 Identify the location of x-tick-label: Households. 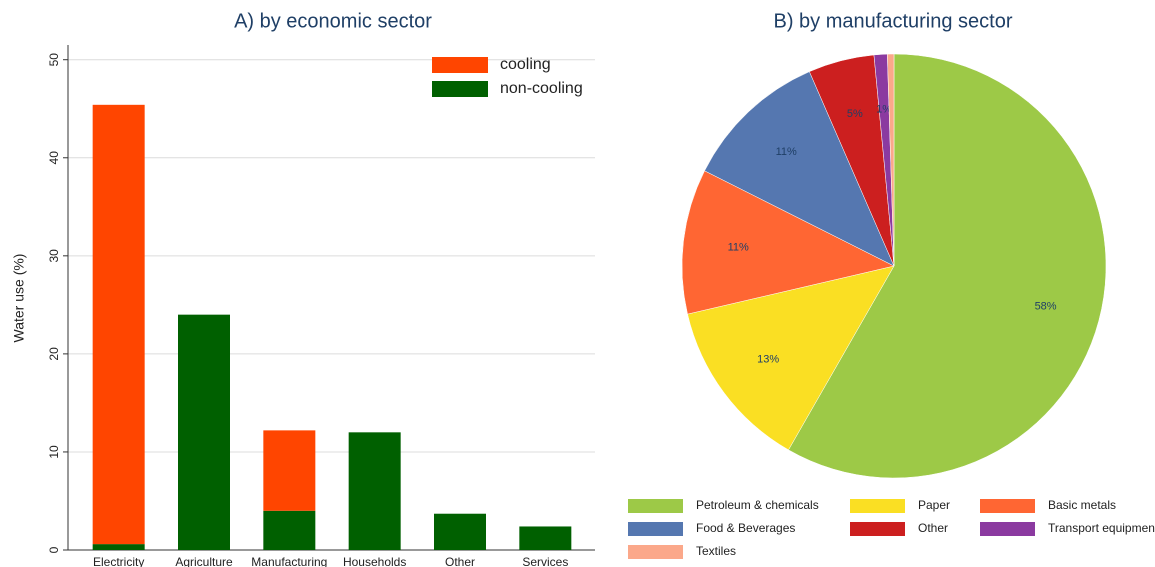
(374, 561).